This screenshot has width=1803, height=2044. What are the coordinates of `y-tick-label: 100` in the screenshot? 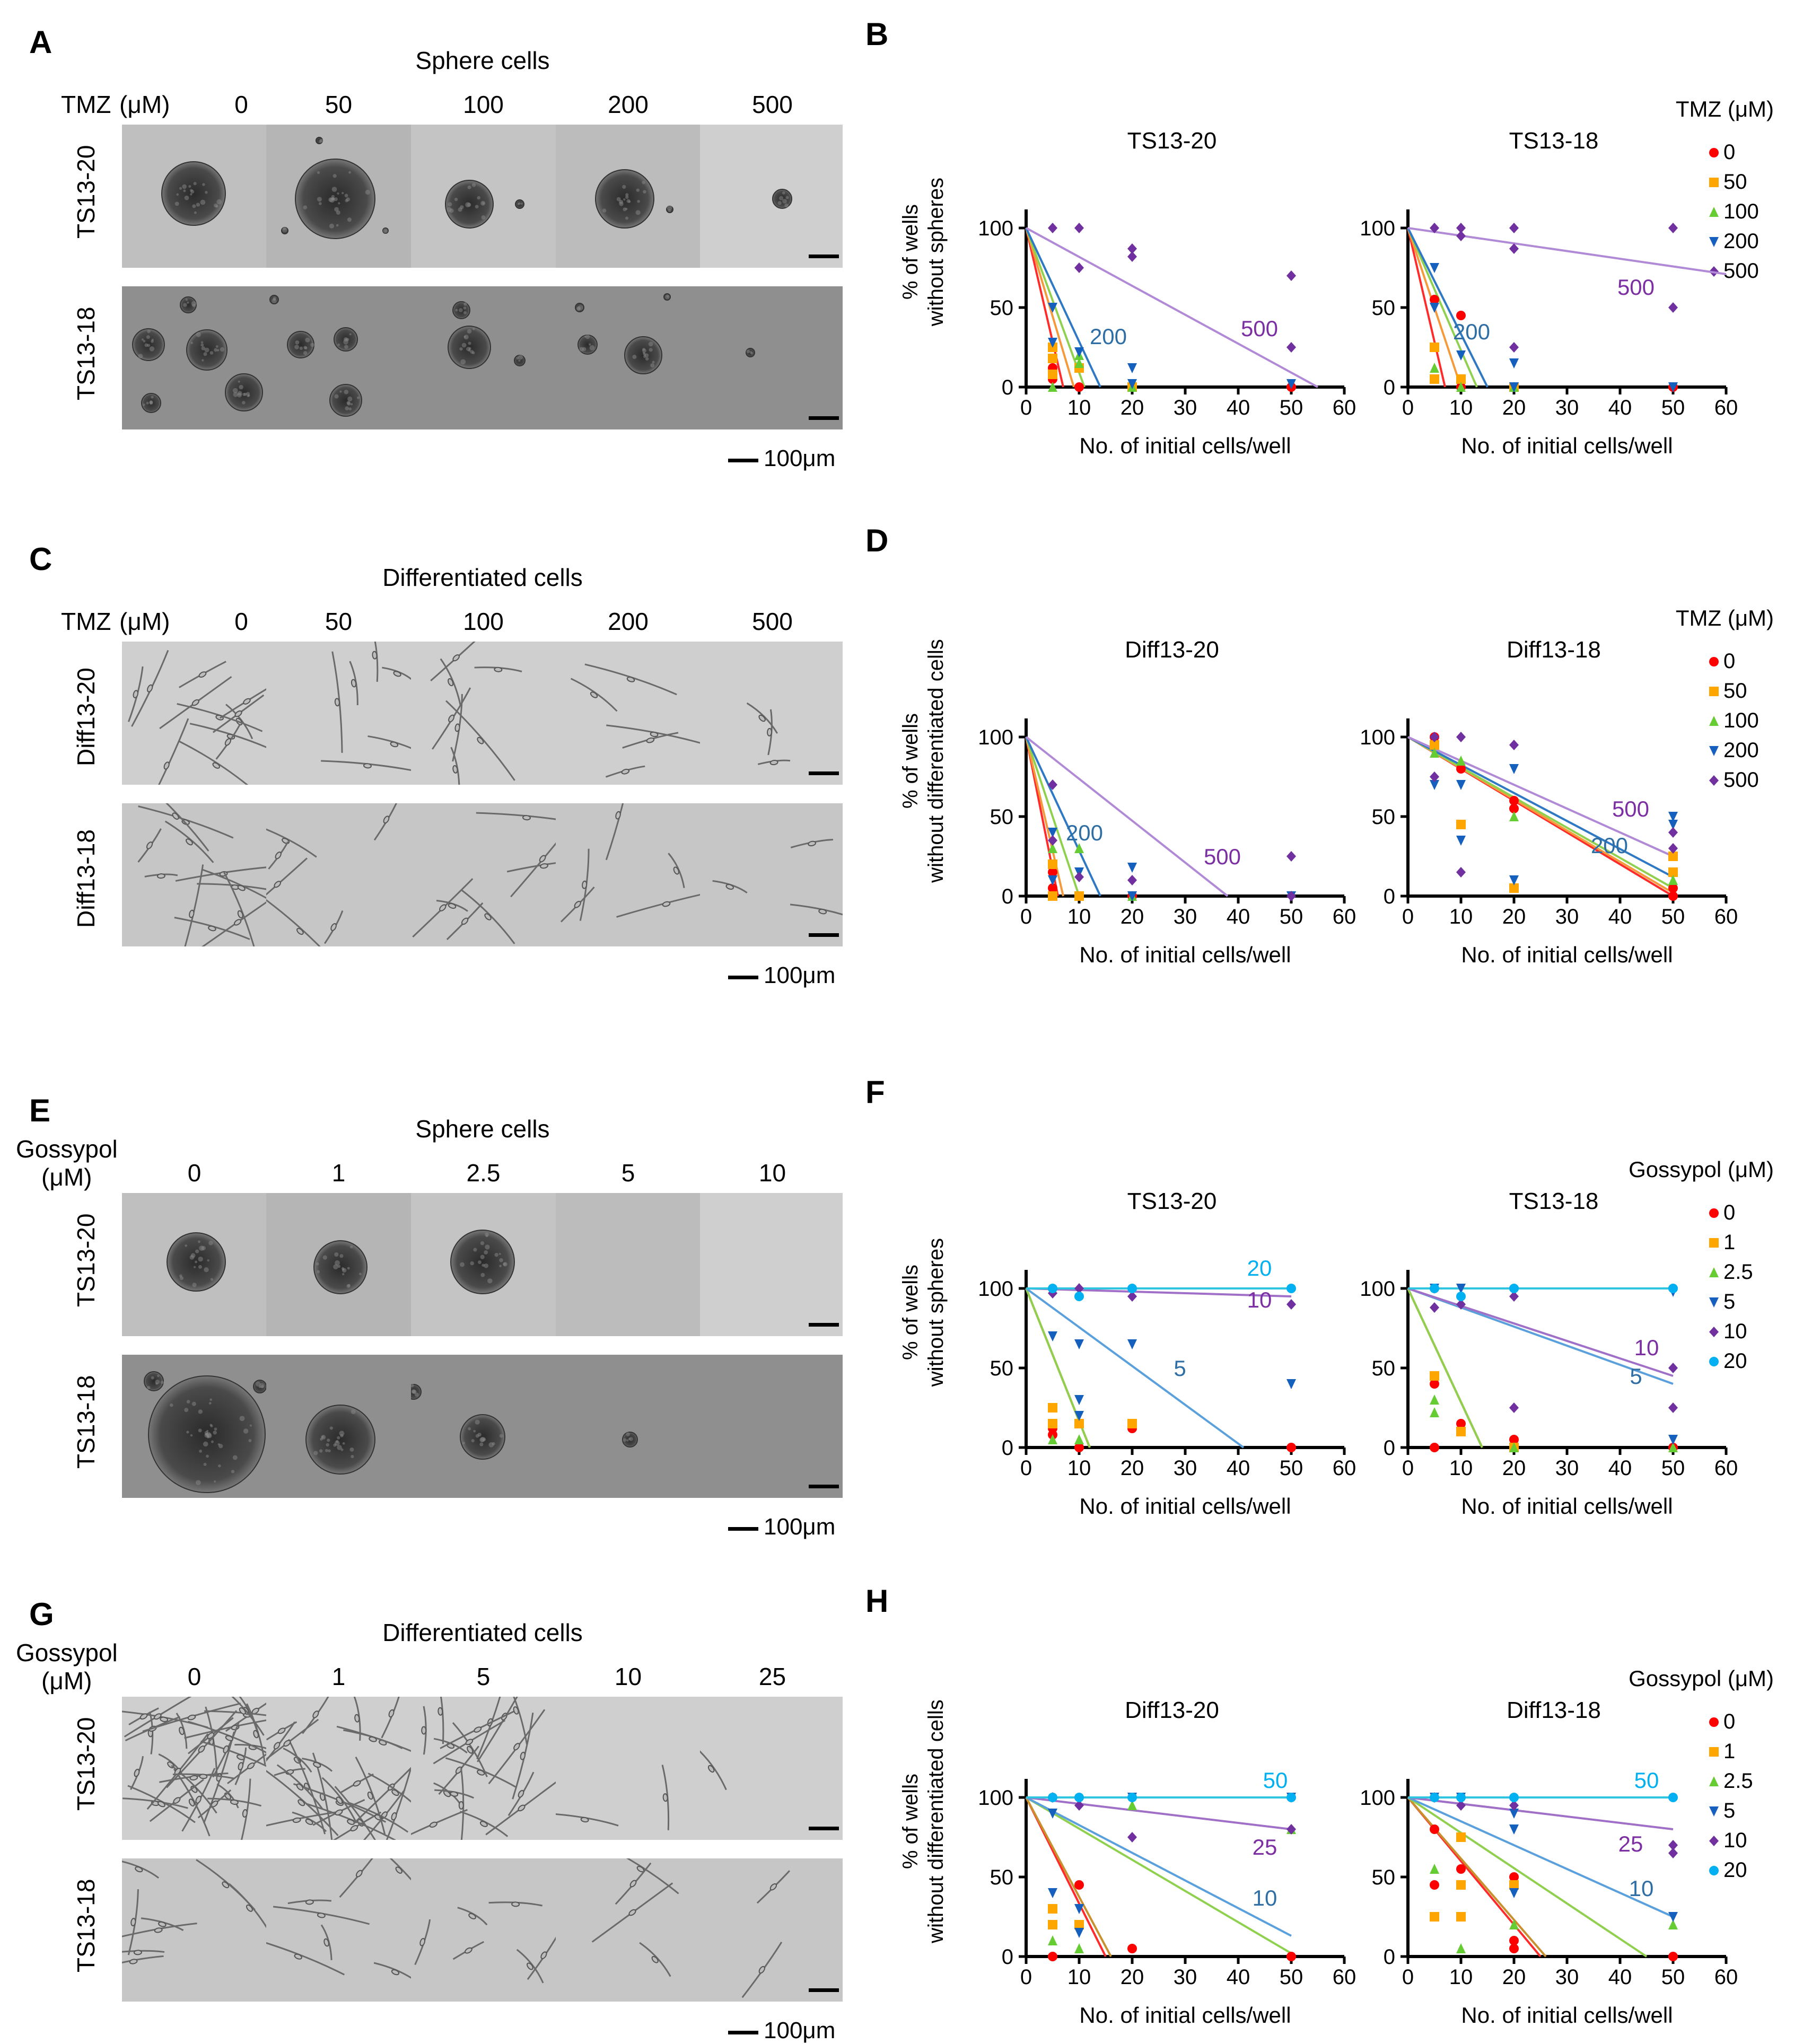 It's located at (995, 228).